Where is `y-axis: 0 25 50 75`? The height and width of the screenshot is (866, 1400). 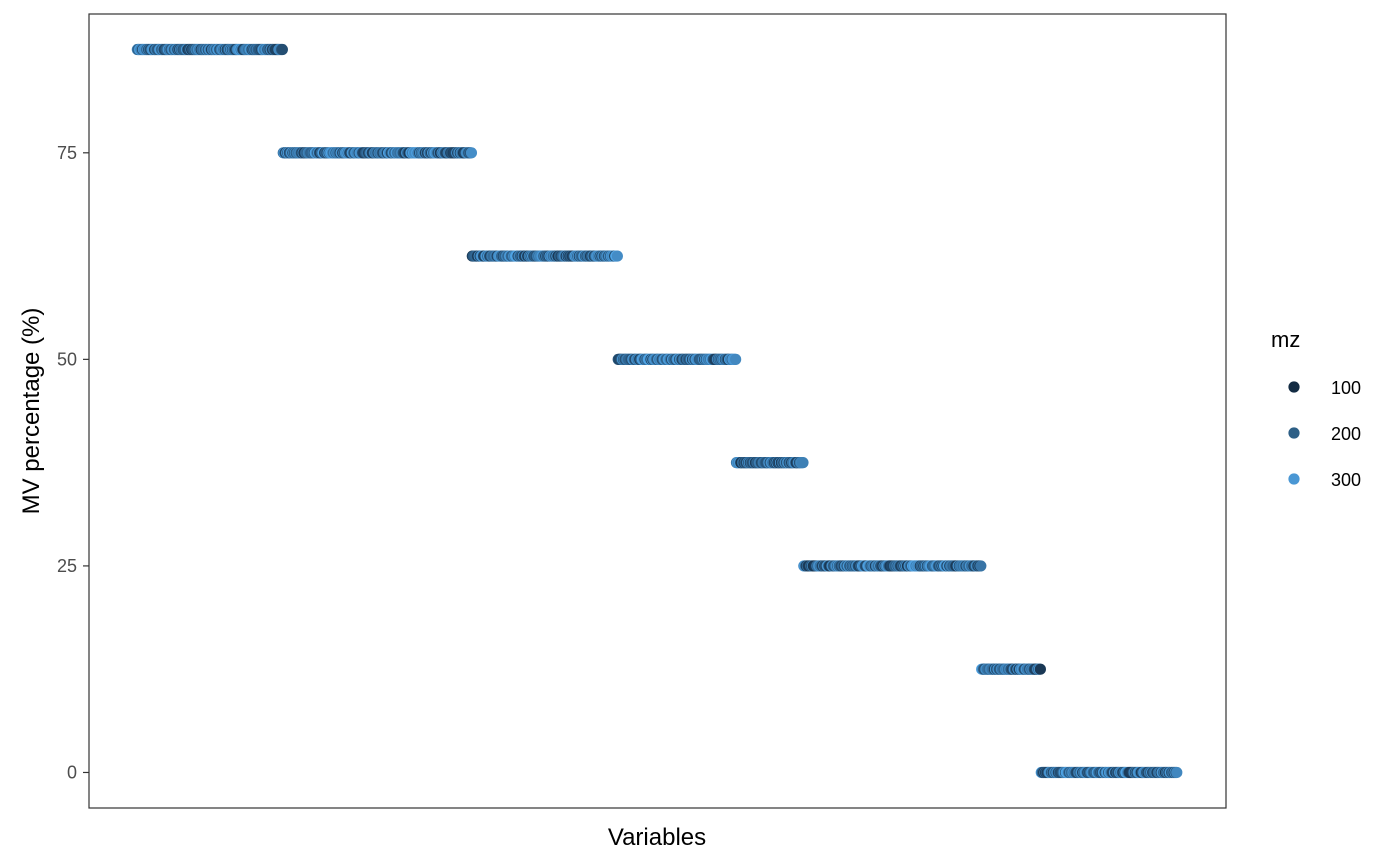 y-axis: 0 25 50 75 is located at coordinates (73, 462).